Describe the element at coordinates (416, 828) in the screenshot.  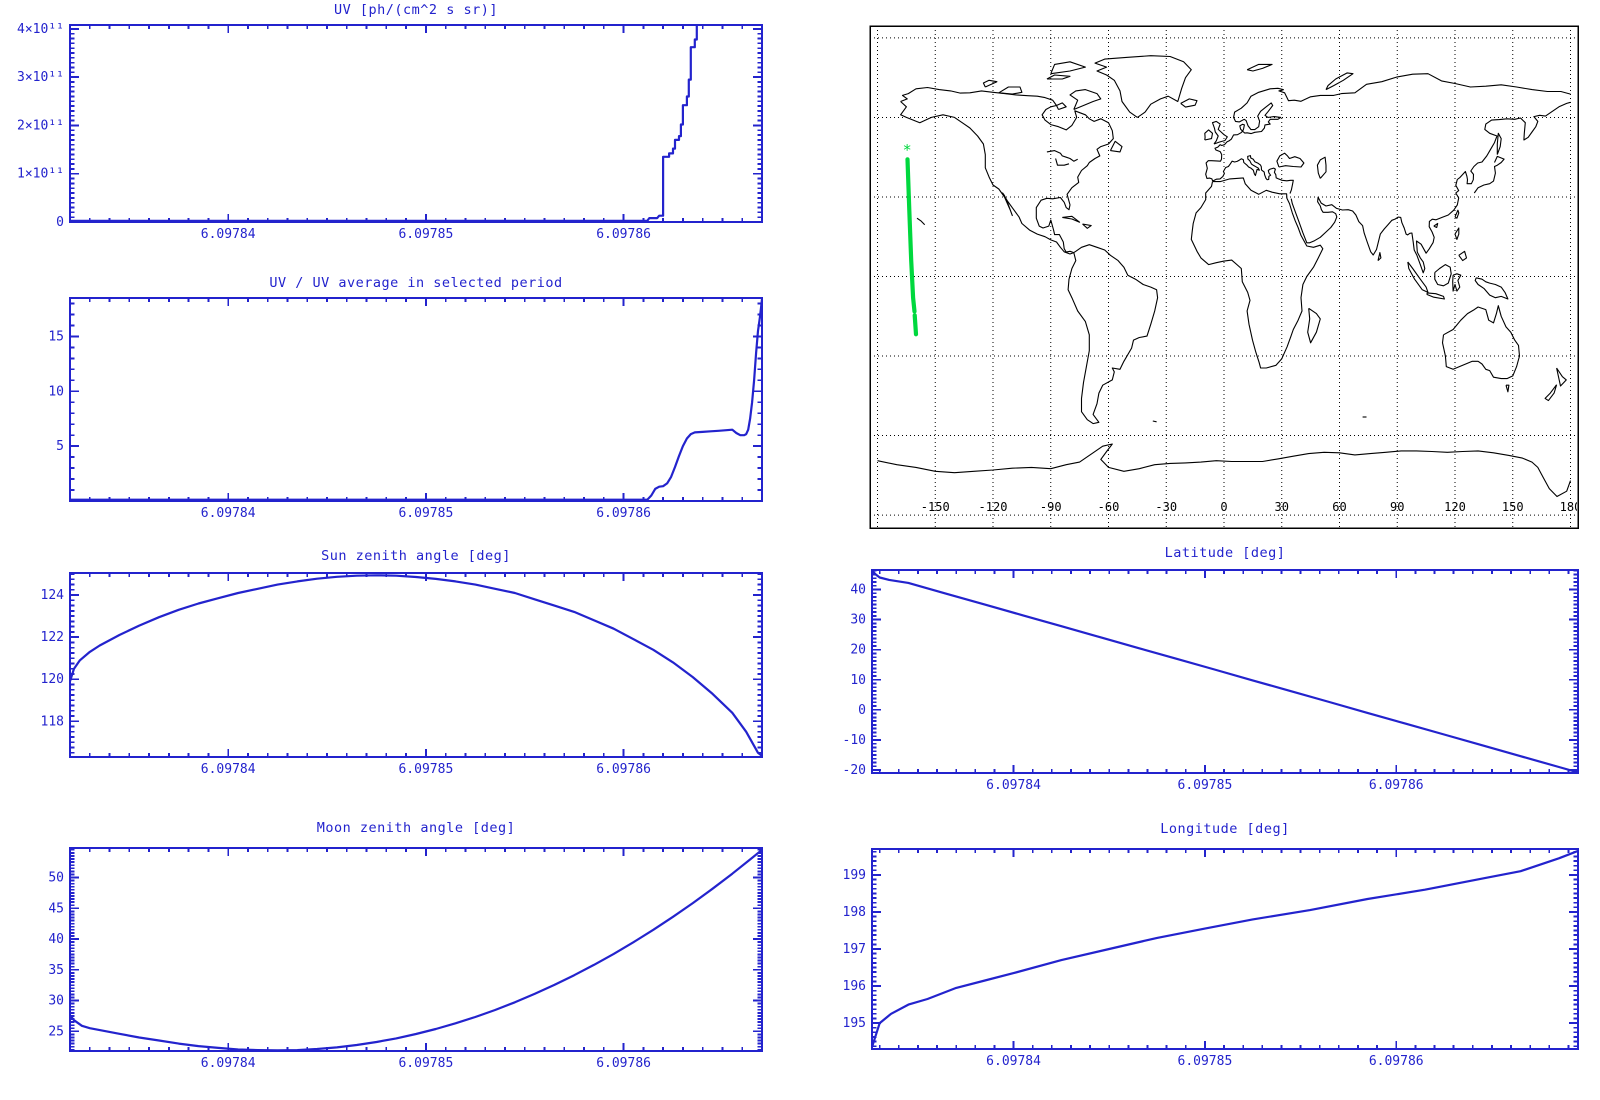
I see `moon-zenith-chart-title: Moon zenith angle [deg]` at that location.